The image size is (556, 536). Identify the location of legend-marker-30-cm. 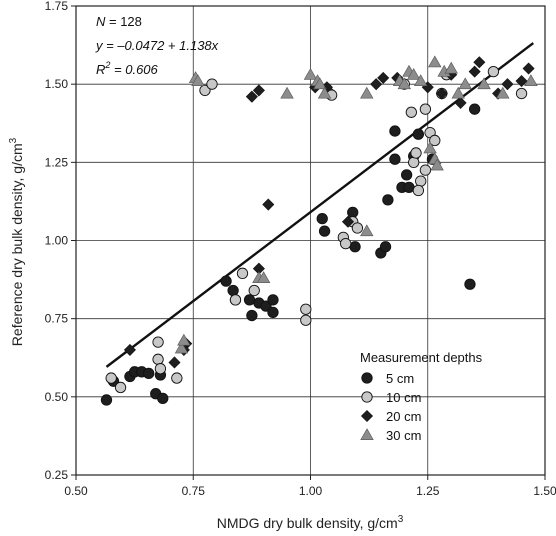
(367, 434).